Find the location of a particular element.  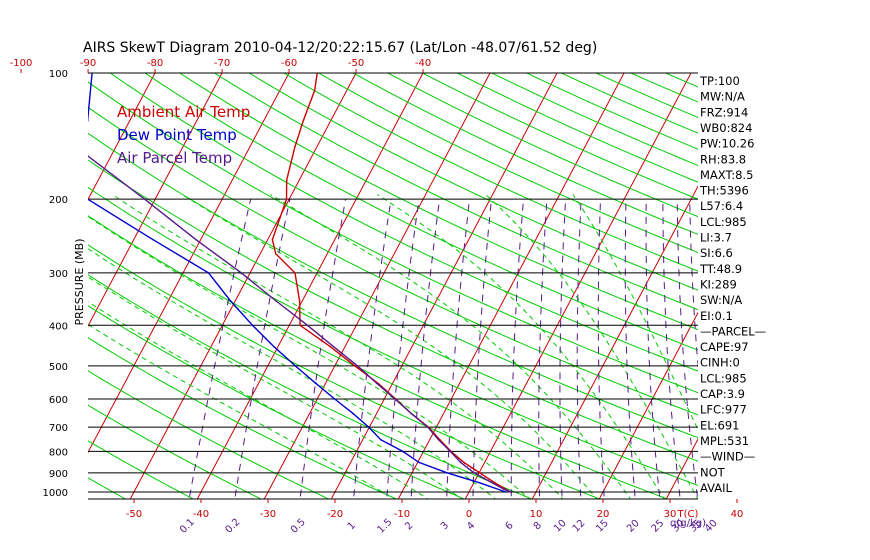

bottom-temp-tick-label: -50 is located at coordinates (134, 514).